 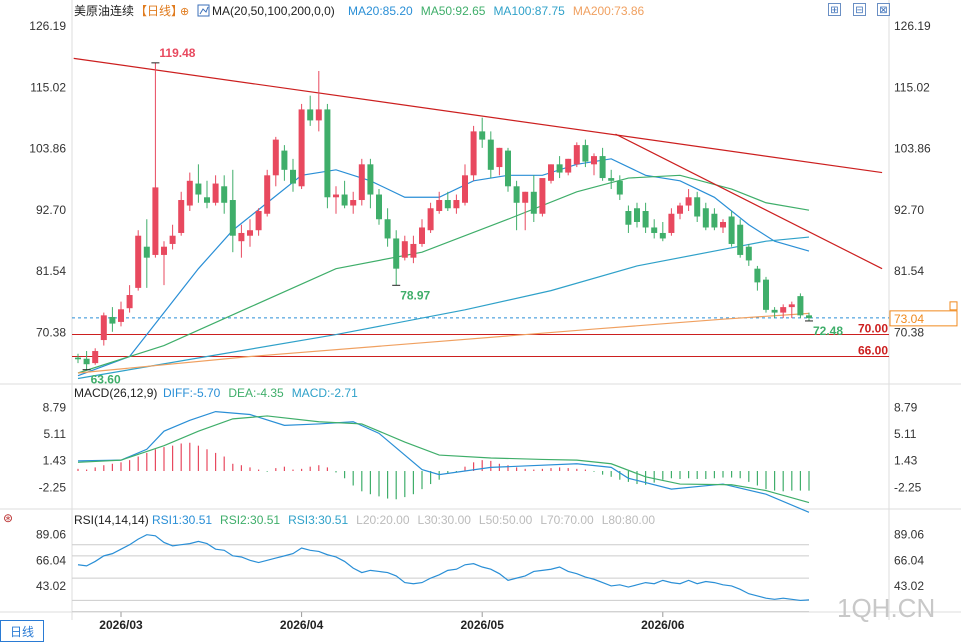 What do you see at coordinates (184, 12) in the screenshot?
I see `settings-icon: ⊕` at bounding box center [184, 12].